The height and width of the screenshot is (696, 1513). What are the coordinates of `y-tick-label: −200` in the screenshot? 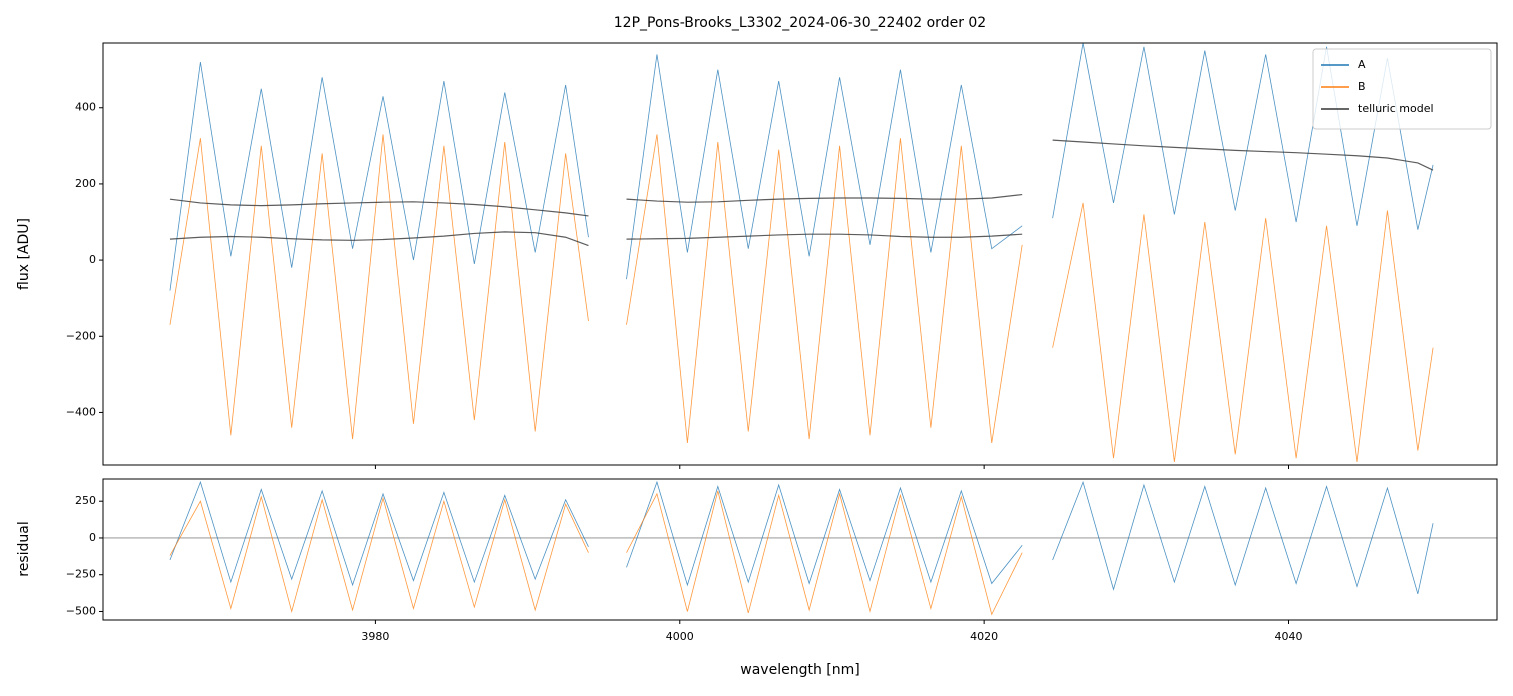 It's located at (81, 335).